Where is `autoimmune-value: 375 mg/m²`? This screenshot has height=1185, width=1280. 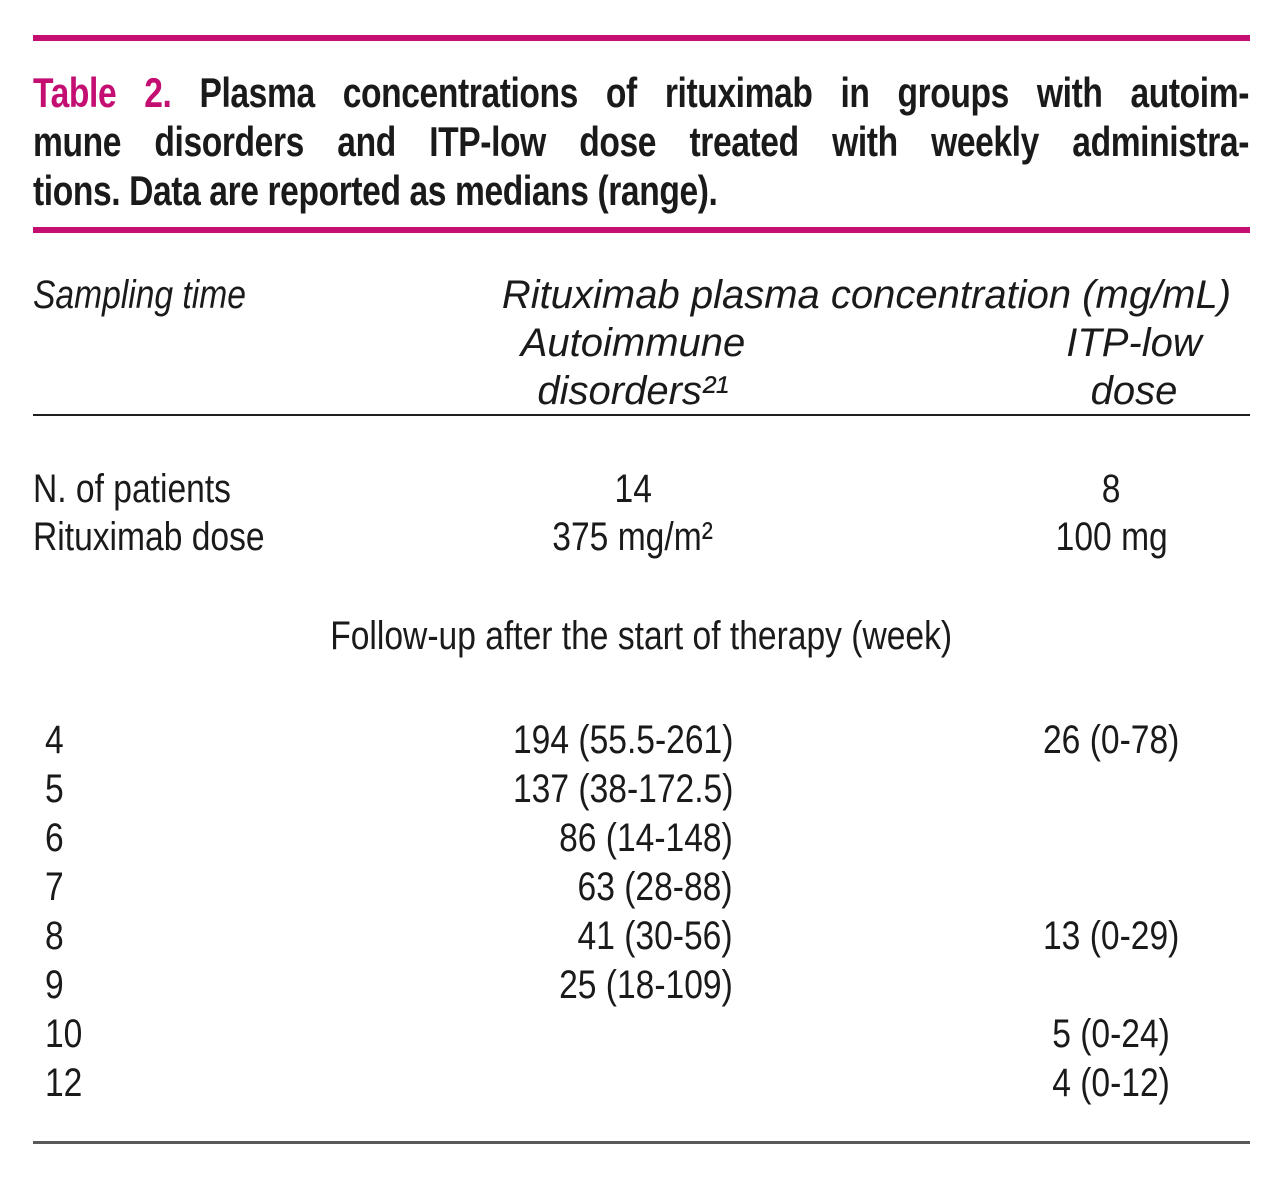 autoimmune-value: 375 mg/m² is located at coordinates (633, 537).